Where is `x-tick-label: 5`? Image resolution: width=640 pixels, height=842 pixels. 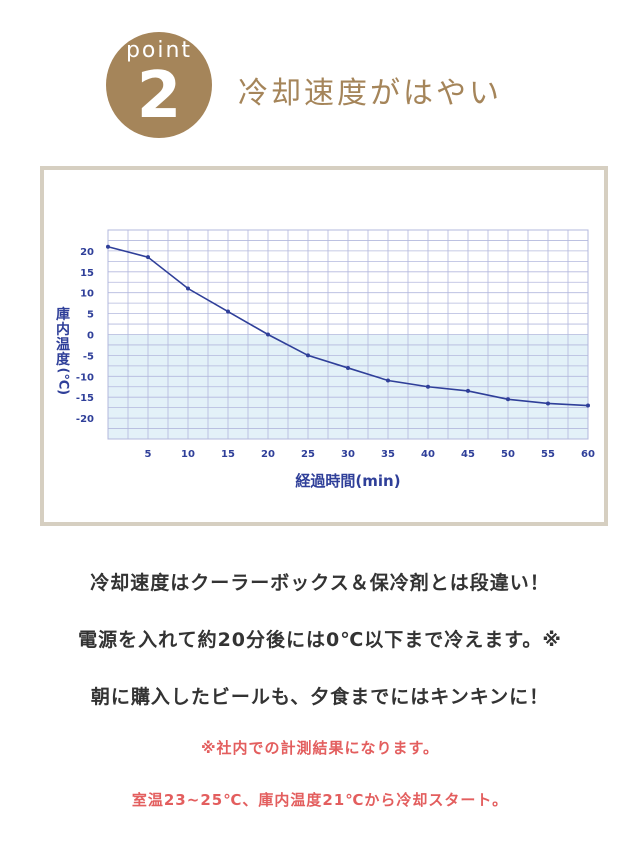 x-tick-label: 5 is located at coordinates (148, 454).